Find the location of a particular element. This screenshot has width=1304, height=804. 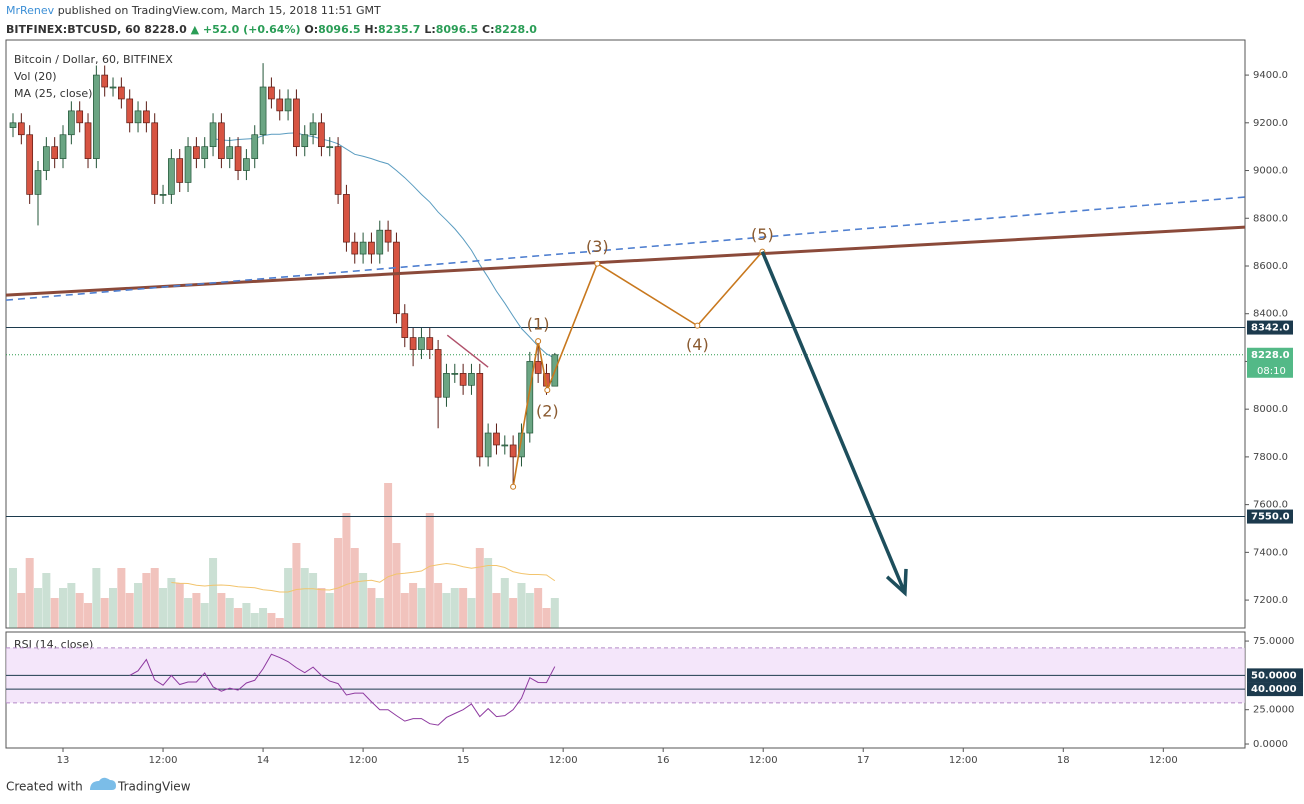

ohlc-label: H: is located at coordinates (371, 29).